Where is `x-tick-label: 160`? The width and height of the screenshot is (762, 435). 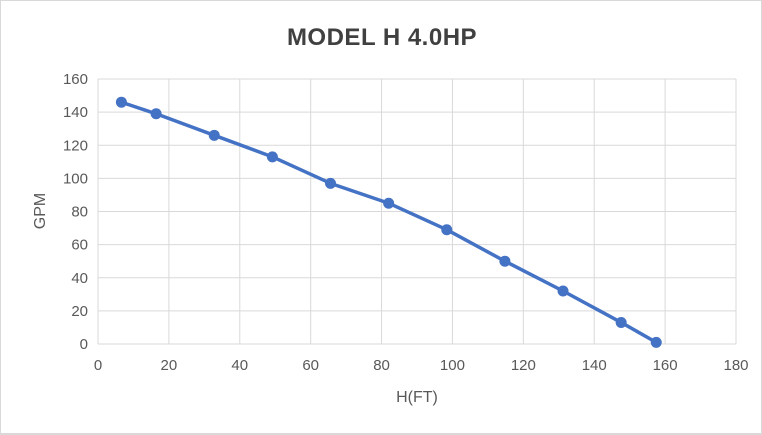 x-tick-label: 160 is located at coordinates (665, 365).